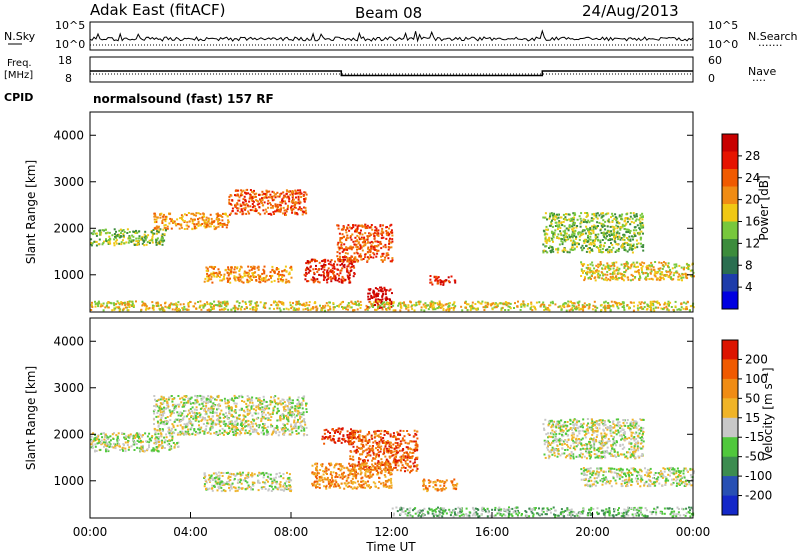  I want to click on nave-tick-top: 60, so click(715, 60).